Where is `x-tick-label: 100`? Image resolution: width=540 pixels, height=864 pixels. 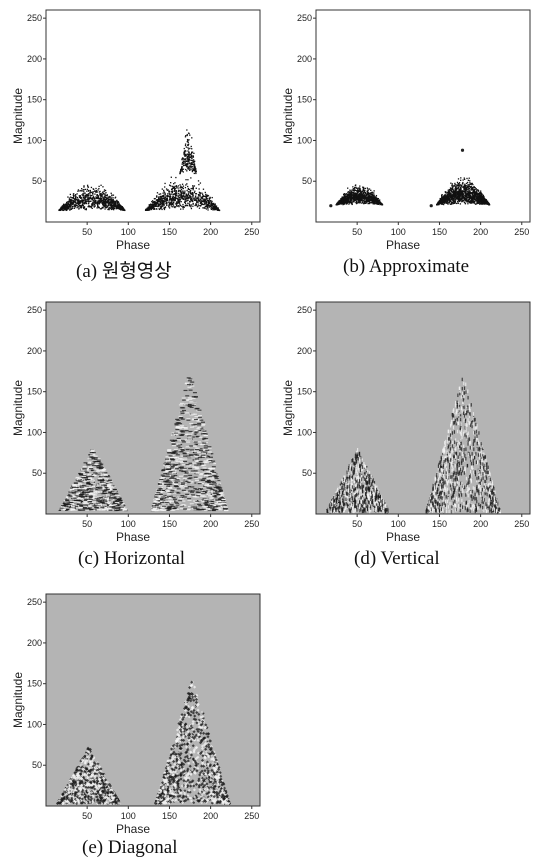 x-tick-label: 100 is located at coordinates (398, 232).